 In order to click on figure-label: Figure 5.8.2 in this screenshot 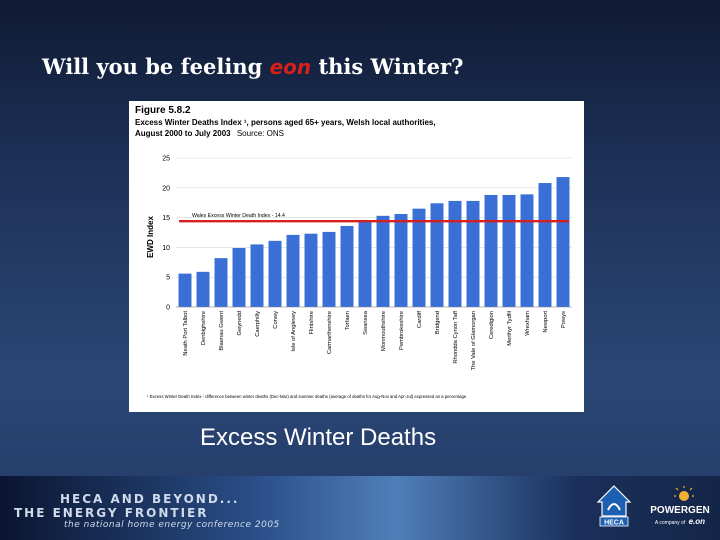, I will do `click(163, 110)`.